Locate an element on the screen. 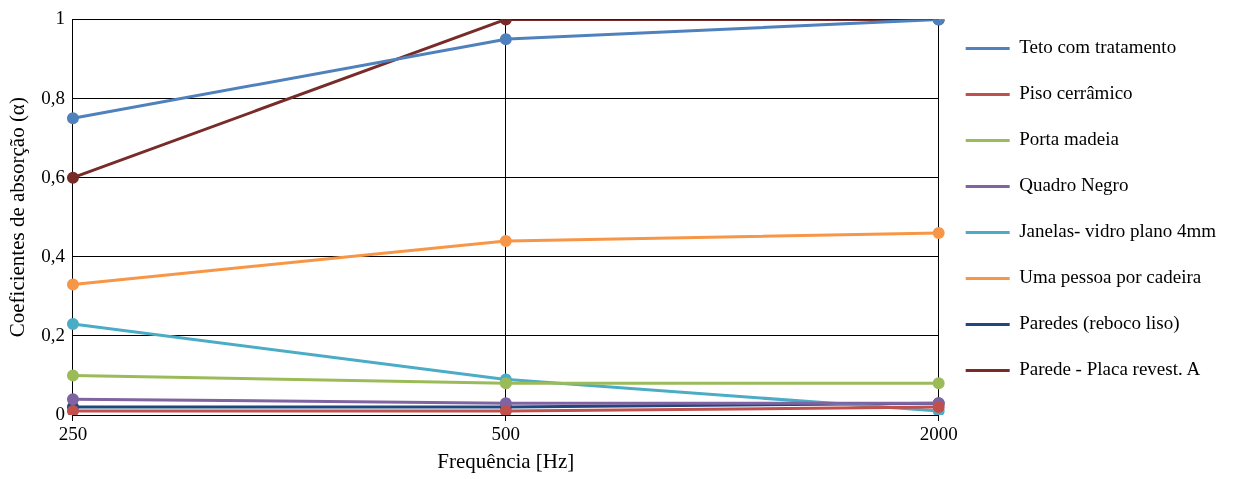  x-tick-label: 500 is located at coordinates (506, 434).